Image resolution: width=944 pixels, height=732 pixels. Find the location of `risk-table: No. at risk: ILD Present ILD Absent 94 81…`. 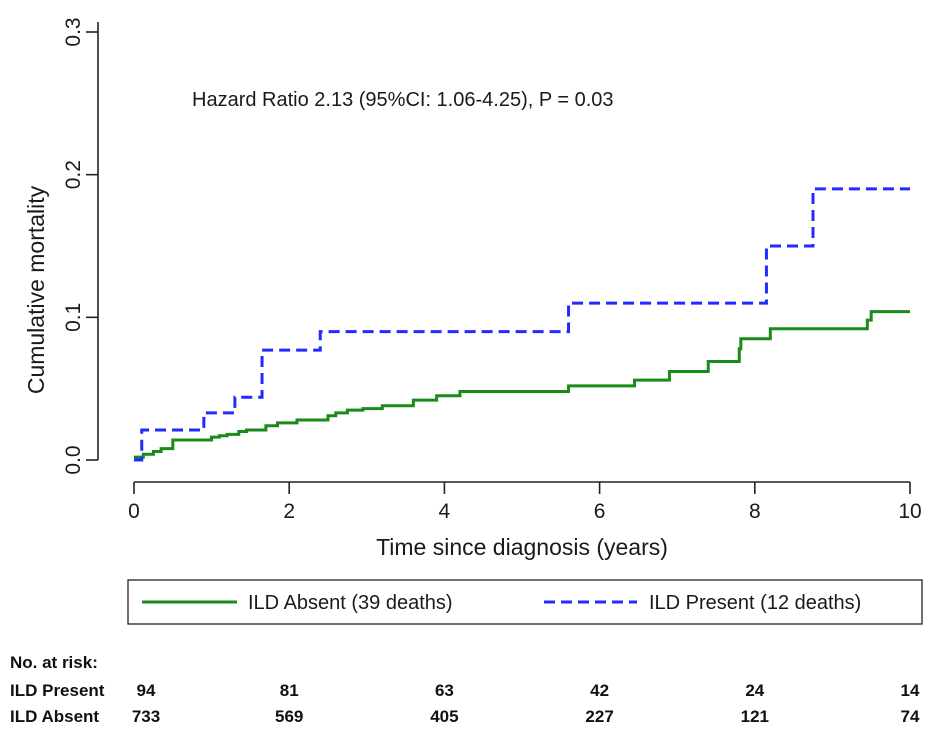

risk-table: No. at risk: ILD Present ILD Absent 94 81… is located at coordinates (465, 689).